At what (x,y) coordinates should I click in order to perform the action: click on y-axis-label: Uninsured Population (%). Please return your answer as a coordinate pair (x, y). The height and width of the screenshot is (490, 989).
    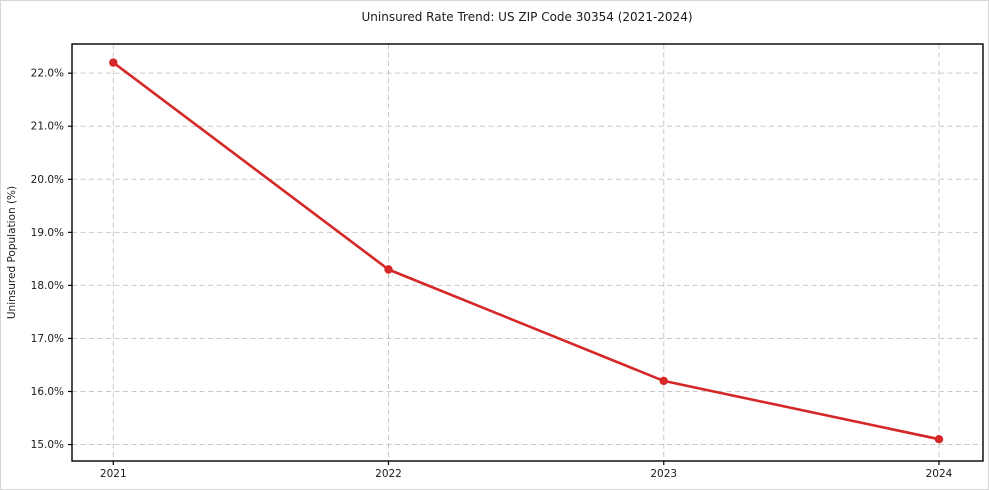
    Looking at the image, I should click on (12, 252).